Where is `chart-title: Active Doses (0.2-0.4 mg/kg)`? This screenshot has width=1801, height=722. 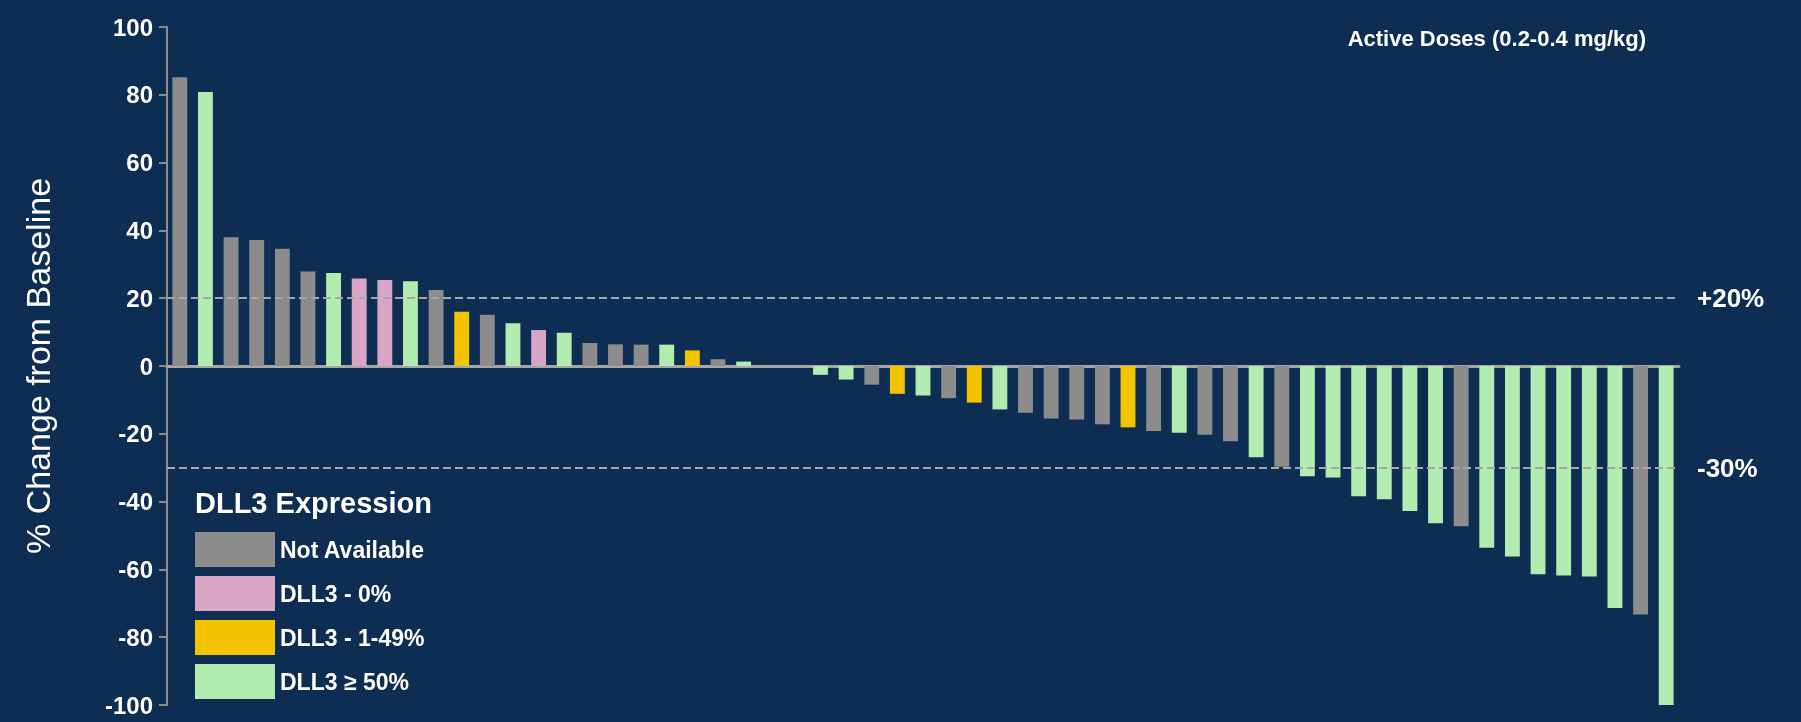 chart-title: Active Doses (0.2-0.4 mg/kg) is located at coordinates (1497, 38).